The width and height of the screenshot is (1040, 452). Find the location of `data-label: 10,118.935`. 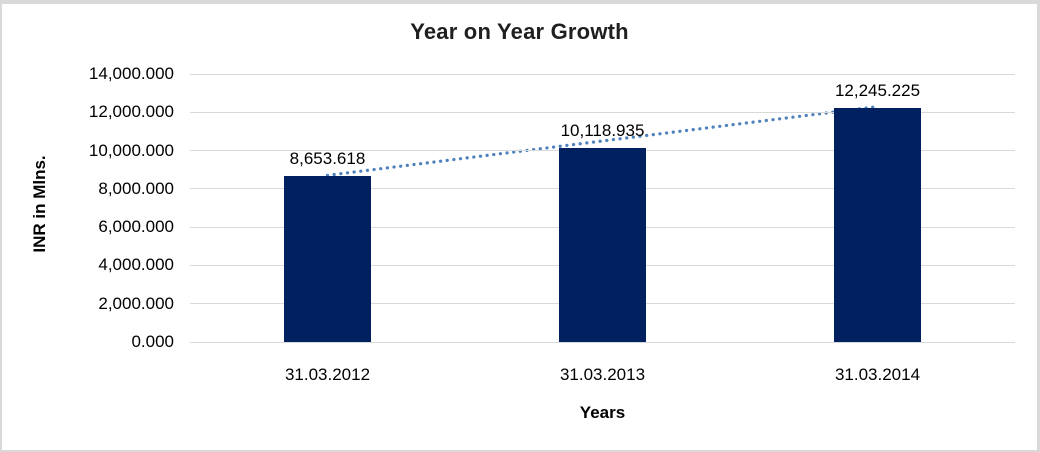

data-label: 10,118.935 is located at coordinates (602, 131).